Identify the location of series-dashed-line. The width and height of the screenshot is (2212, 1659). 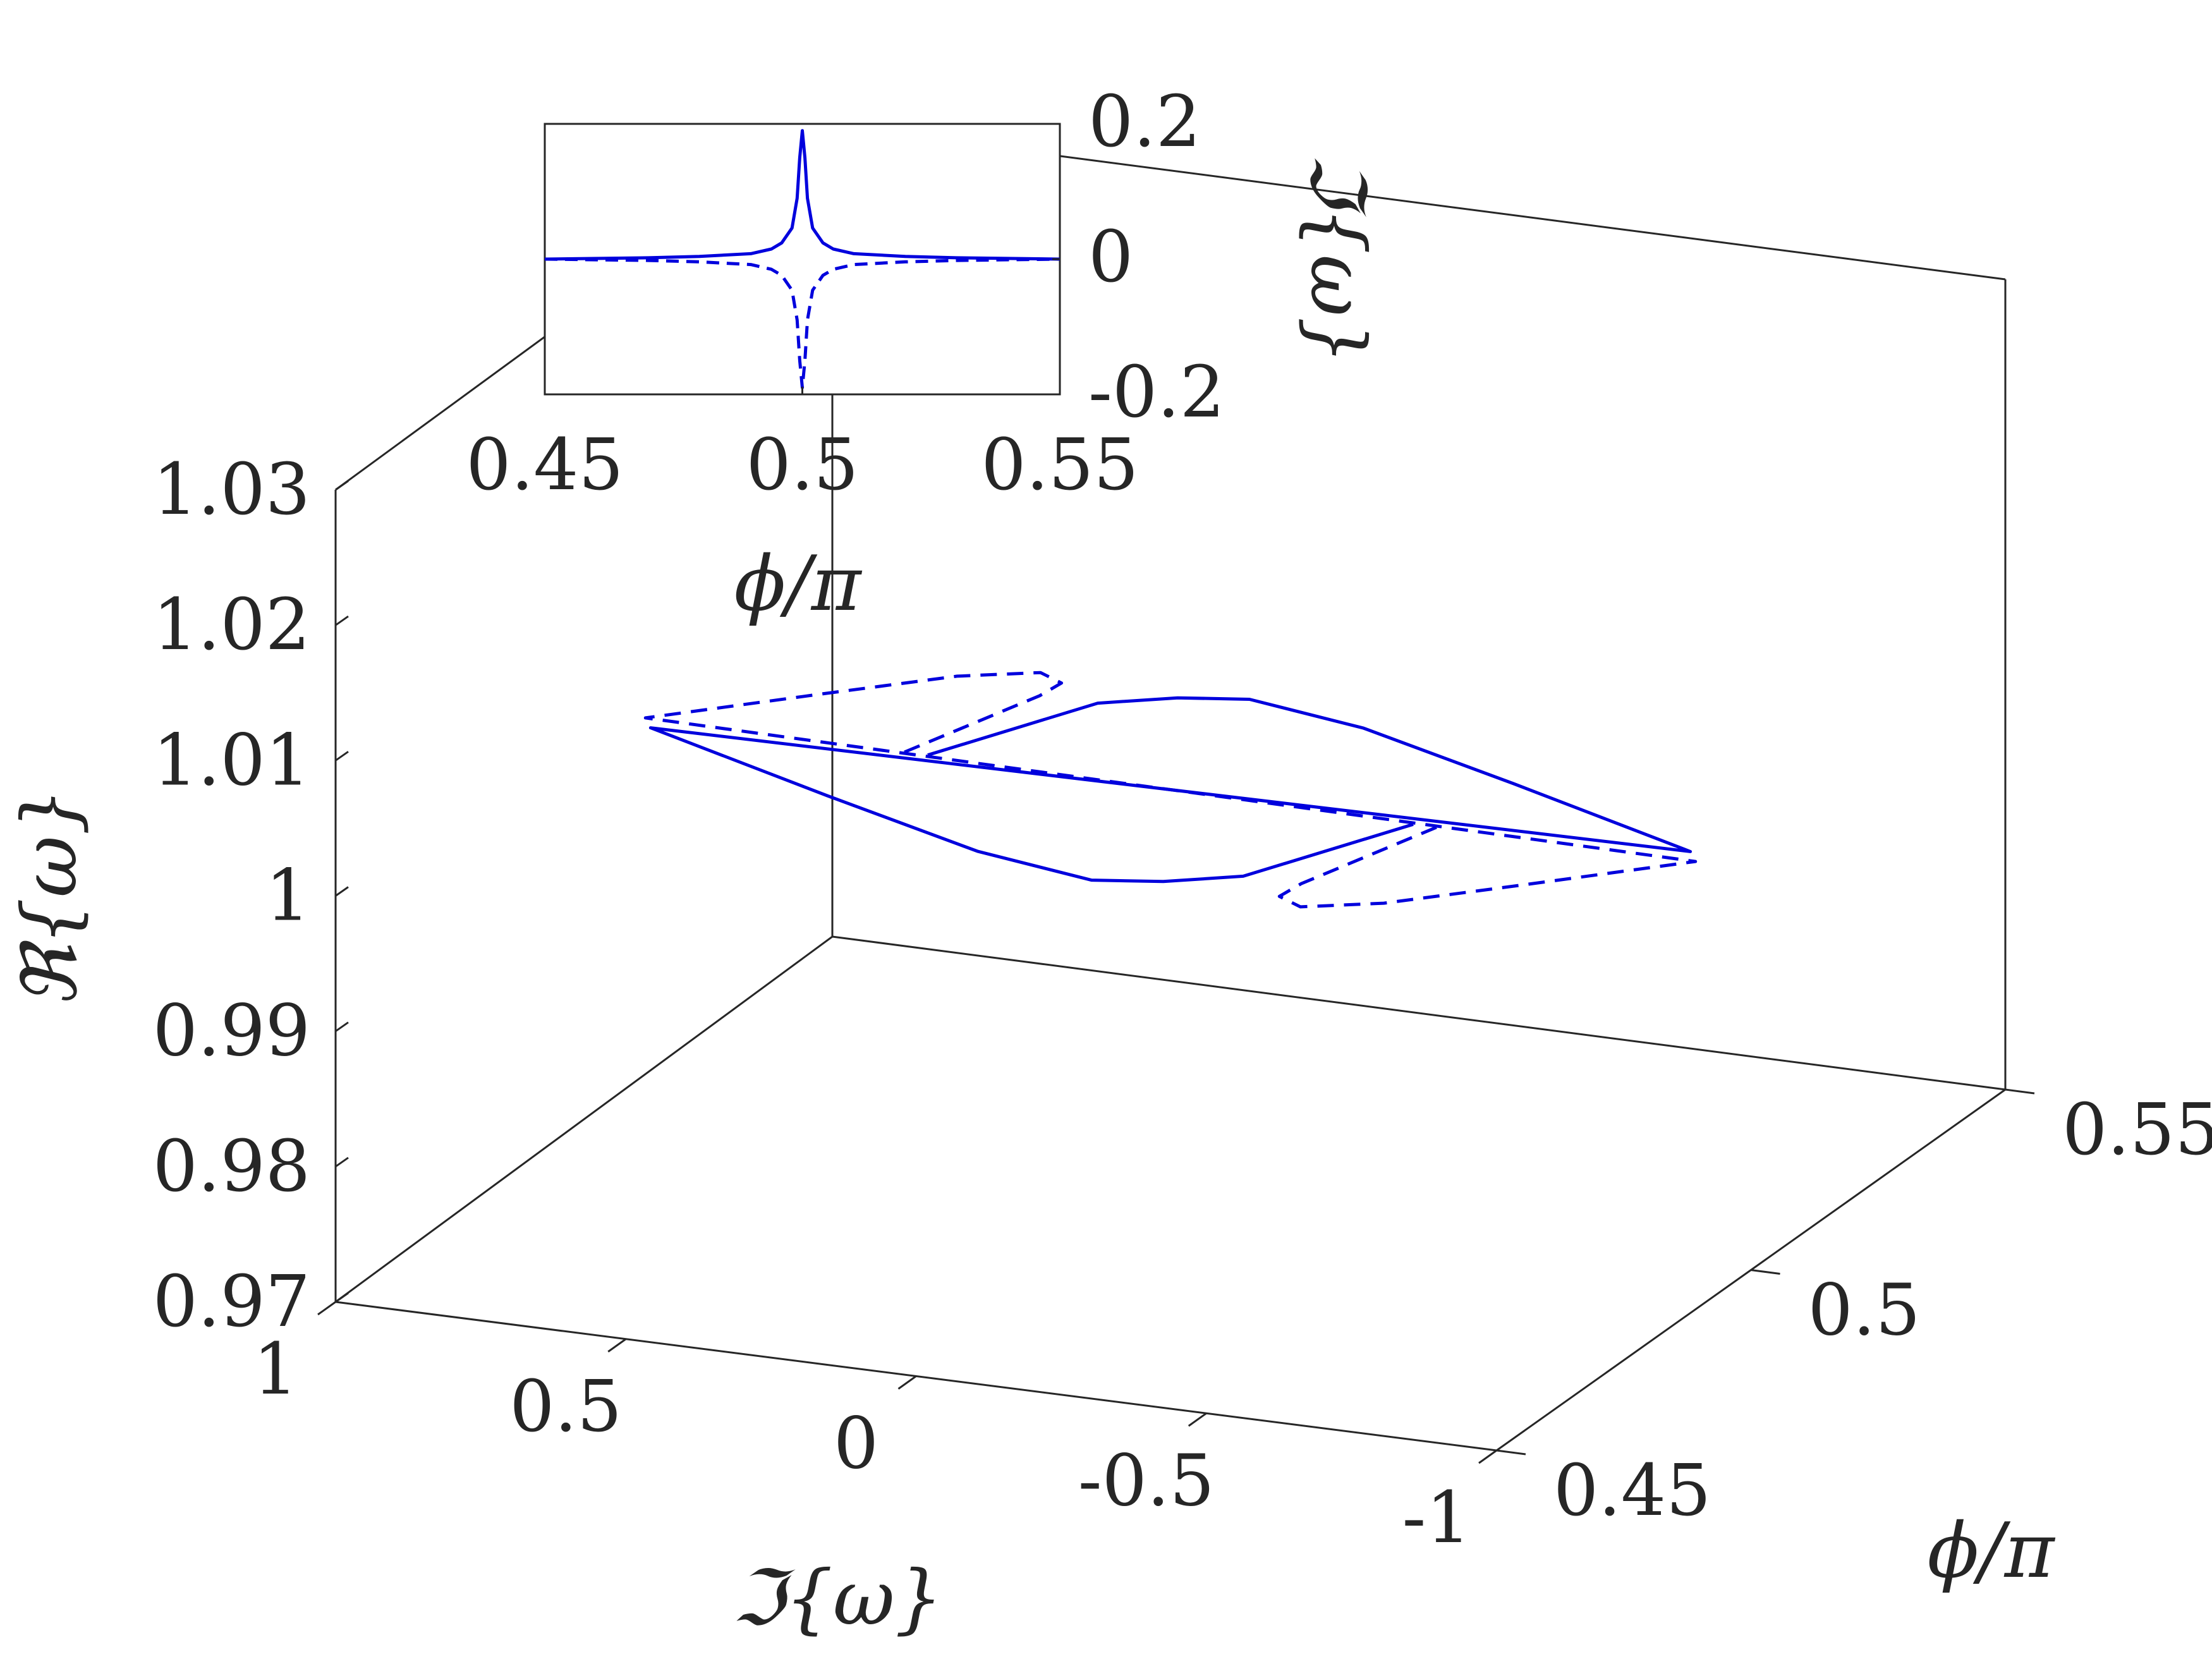
(1170, 790).